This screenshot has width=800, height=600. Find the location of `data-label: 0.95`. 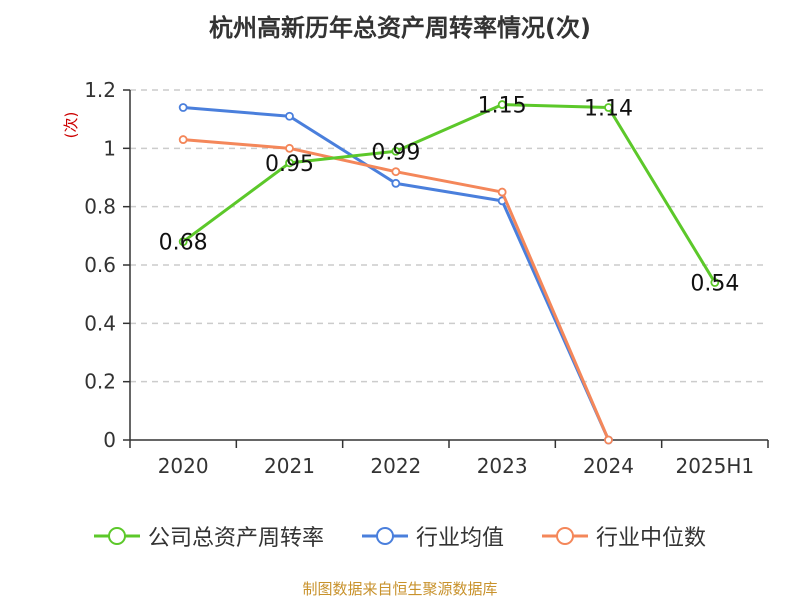

data-label: 0.95 is located at coordinates (289, 164).